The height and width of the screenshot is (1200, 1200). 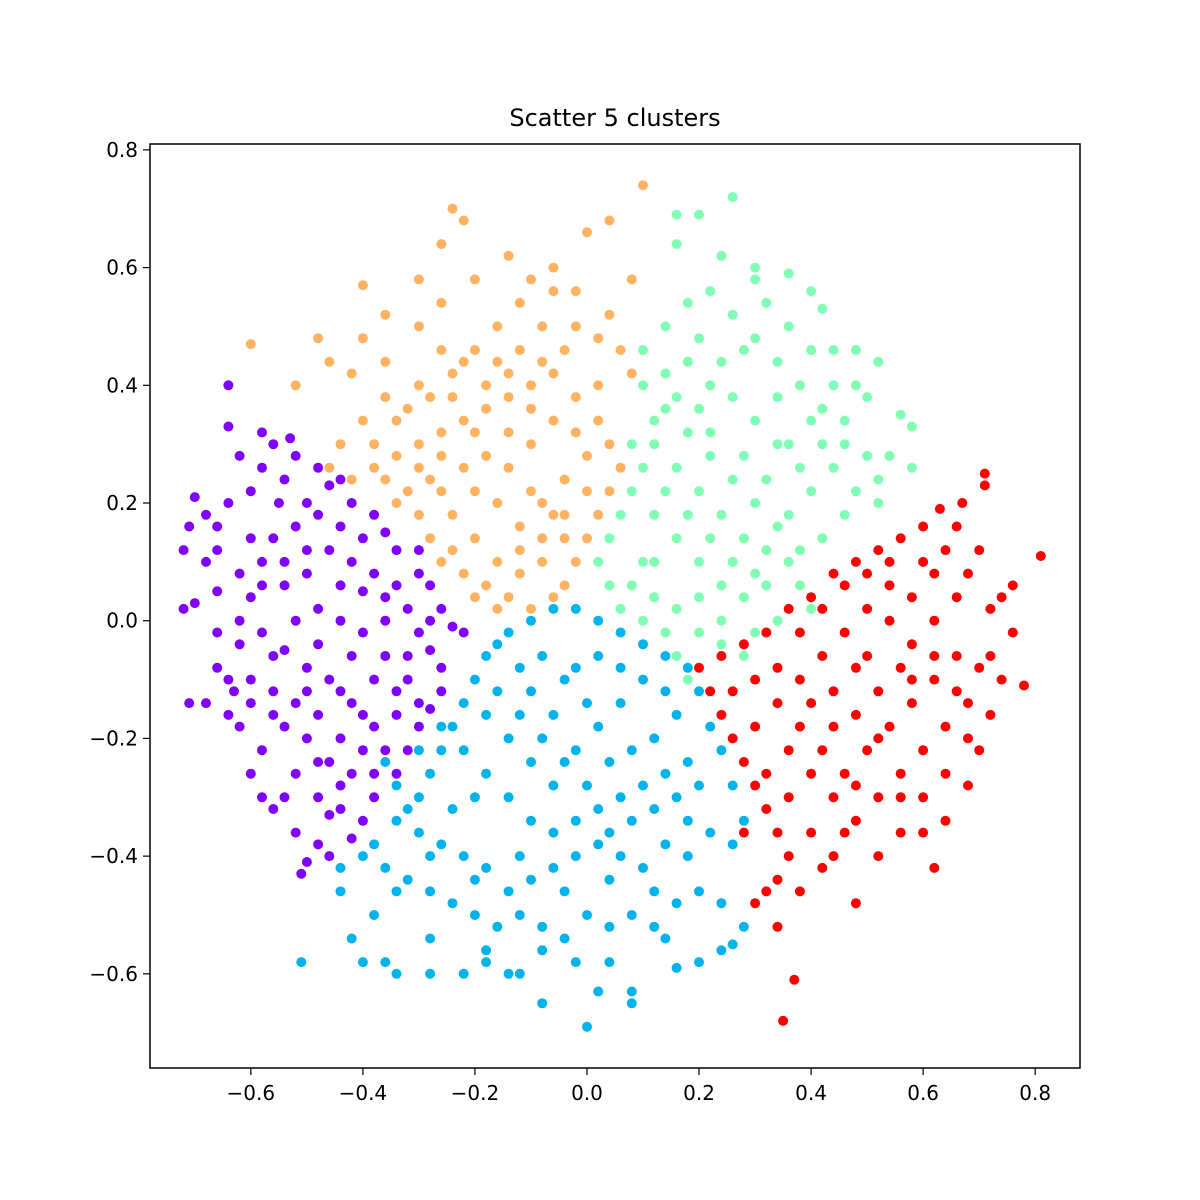 I want to click on x-tick-label: 0.6, so click(x=923, y=1093).